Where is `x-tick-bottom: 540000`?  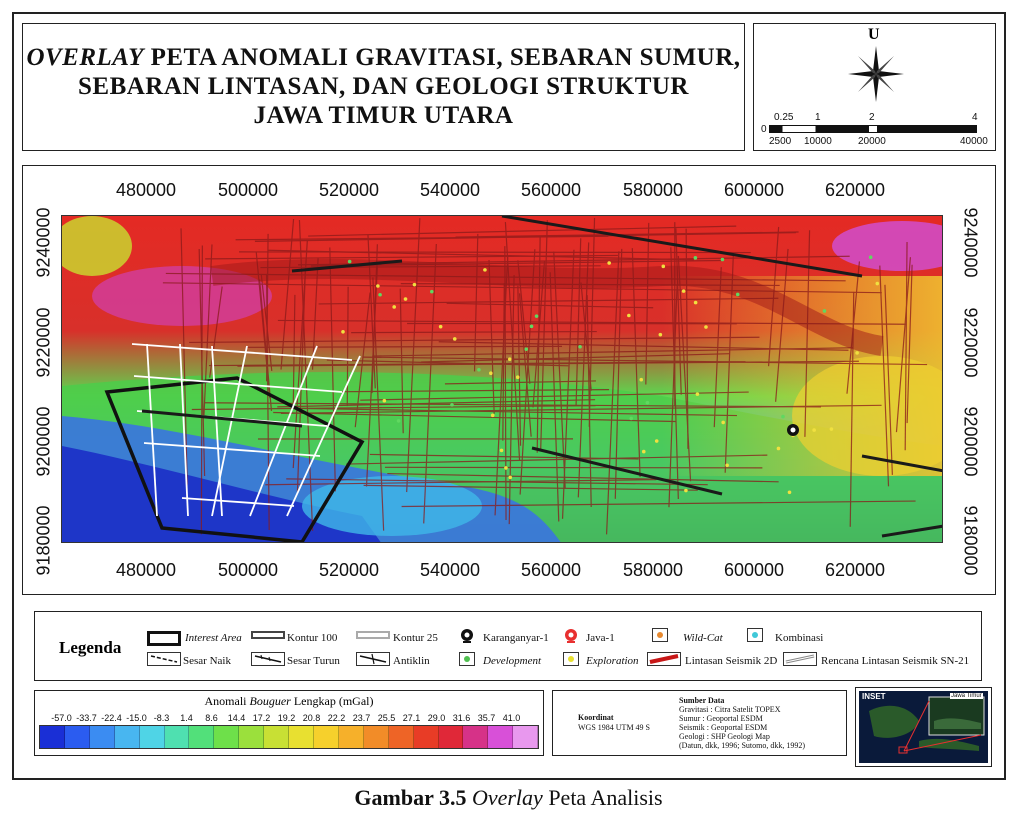 x-tick-bottom: 540000 is located at coordinates (450, 570).